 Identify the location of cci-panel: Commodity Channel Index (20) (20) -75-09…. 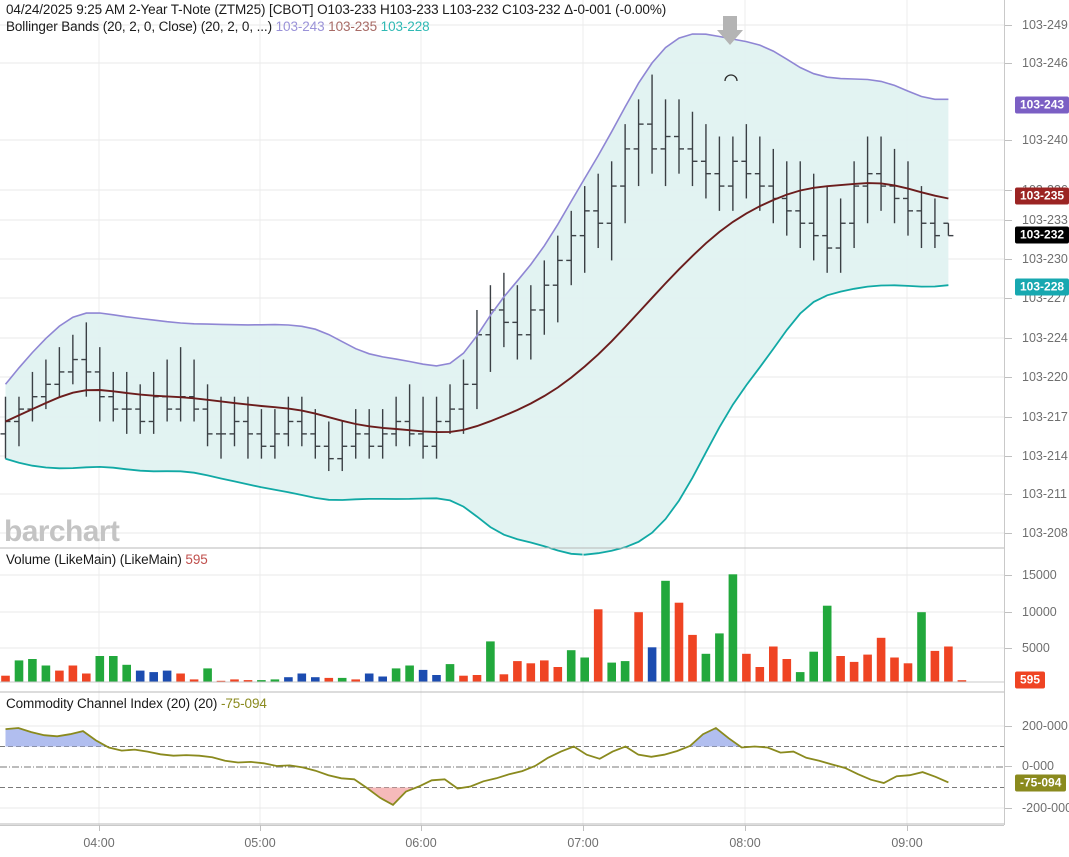
(502, 759).